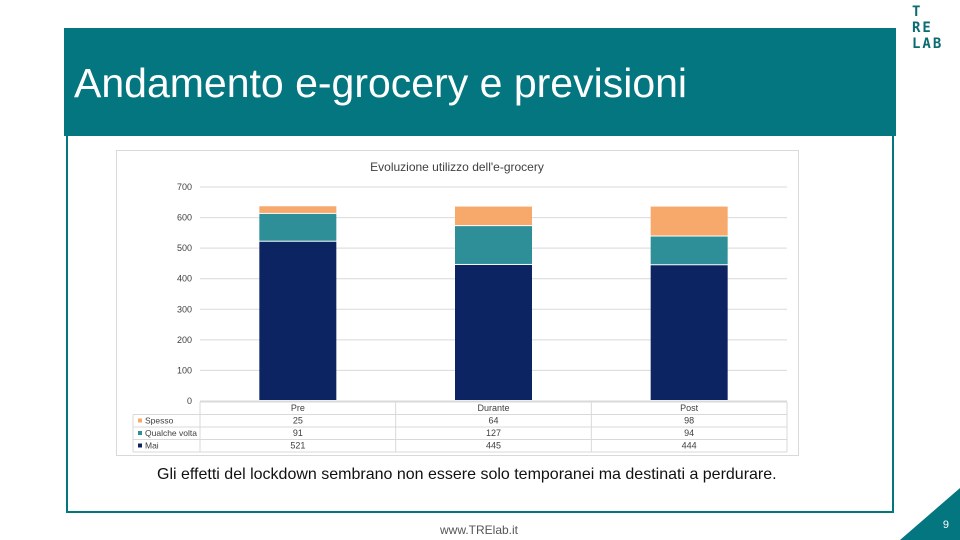 This screenshot has height=540, width=960. Describe the element at coordinates (493, 446) in the screenshot. I see `table-value: 445` at that location.